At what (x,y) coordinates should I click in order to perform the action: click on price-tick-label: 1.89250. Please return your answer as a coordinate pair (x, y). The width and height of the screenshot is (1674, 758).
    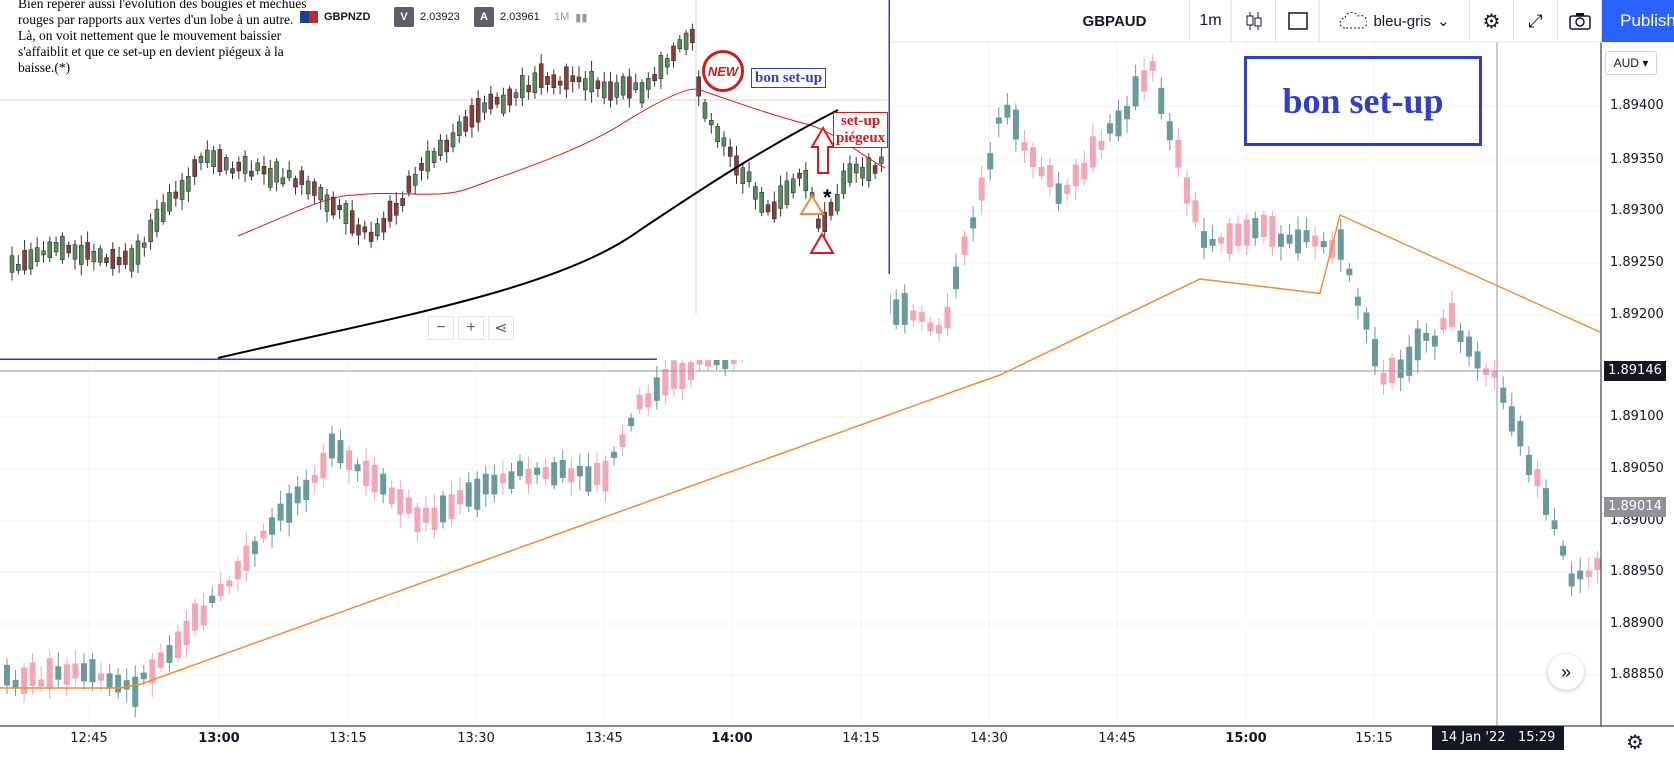
    Looking at the image, I should click on (1637, 262).